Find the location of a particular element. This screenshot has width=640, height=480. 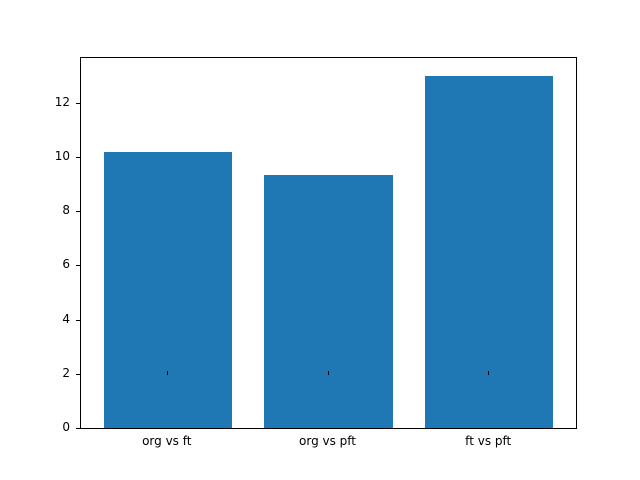

y-tick-label: 10 is located at coordinates (62, 155).